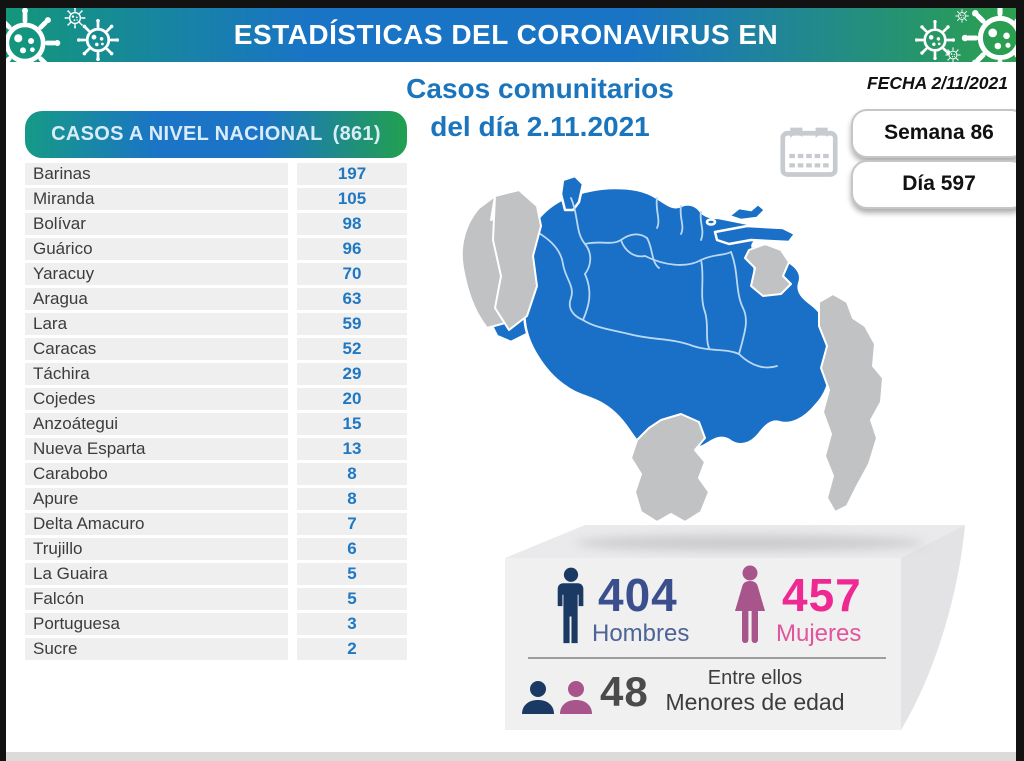 This screenshot has height=761, width=1024. What do you see at coordinates (576, 697) in the screenshot?
I see `person-bust-mauve-icon` at bounding box center [576, 697].